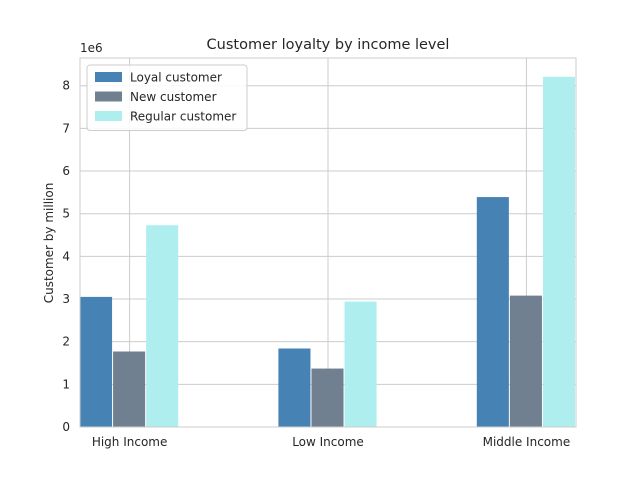 The width and height of the screenshot is (640, 480). What do you see at coordinates (527, 442) in the screenshot?
I see `x-tick-label: Middle Income` at bounding box center [527, 442].